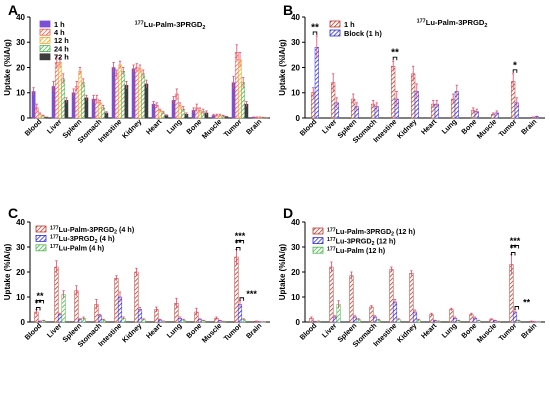 The image size is (550, 416). Describe the element at coordinates (251, 294) in the screenshot. I see `significance-label: ***` at that location.